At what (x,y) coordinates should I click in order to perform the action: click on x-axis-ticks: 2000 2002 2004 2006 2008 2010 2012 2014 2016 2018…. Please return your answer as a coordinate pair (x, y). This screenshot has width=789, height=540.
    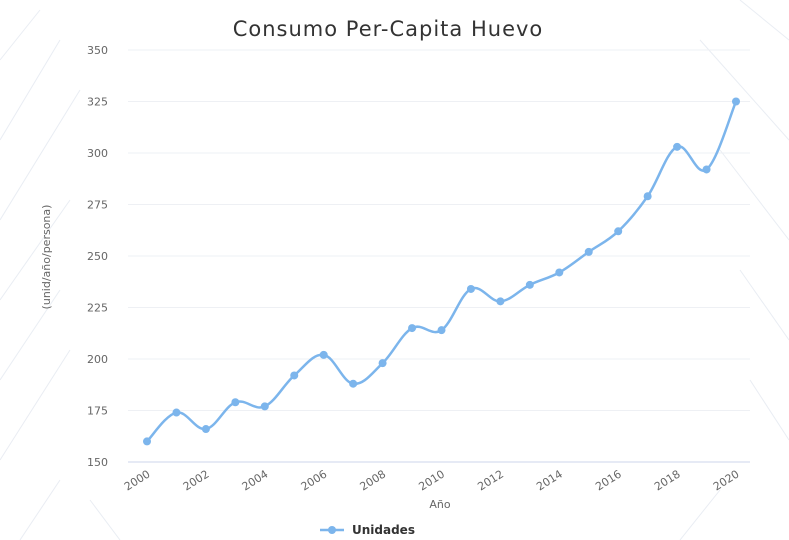
    Looking at the image, I should click on (432, 481).